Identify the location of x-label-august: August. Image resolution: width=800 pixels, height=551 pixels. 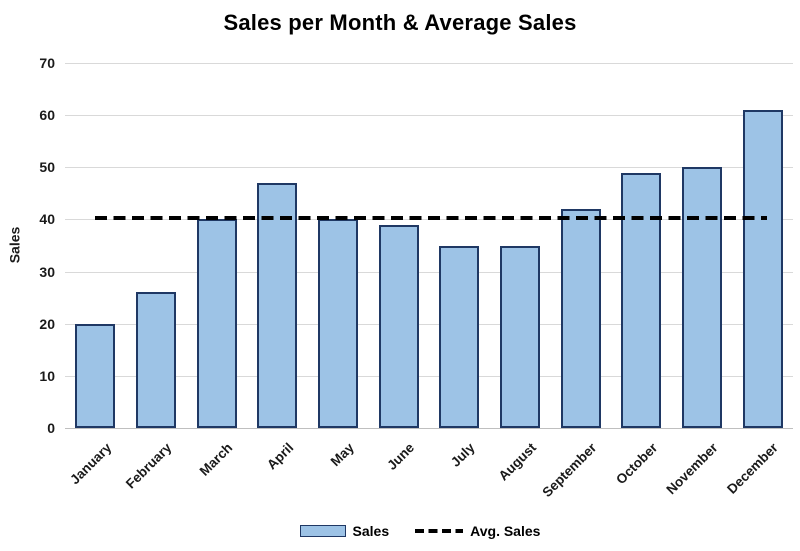
(517, 462).